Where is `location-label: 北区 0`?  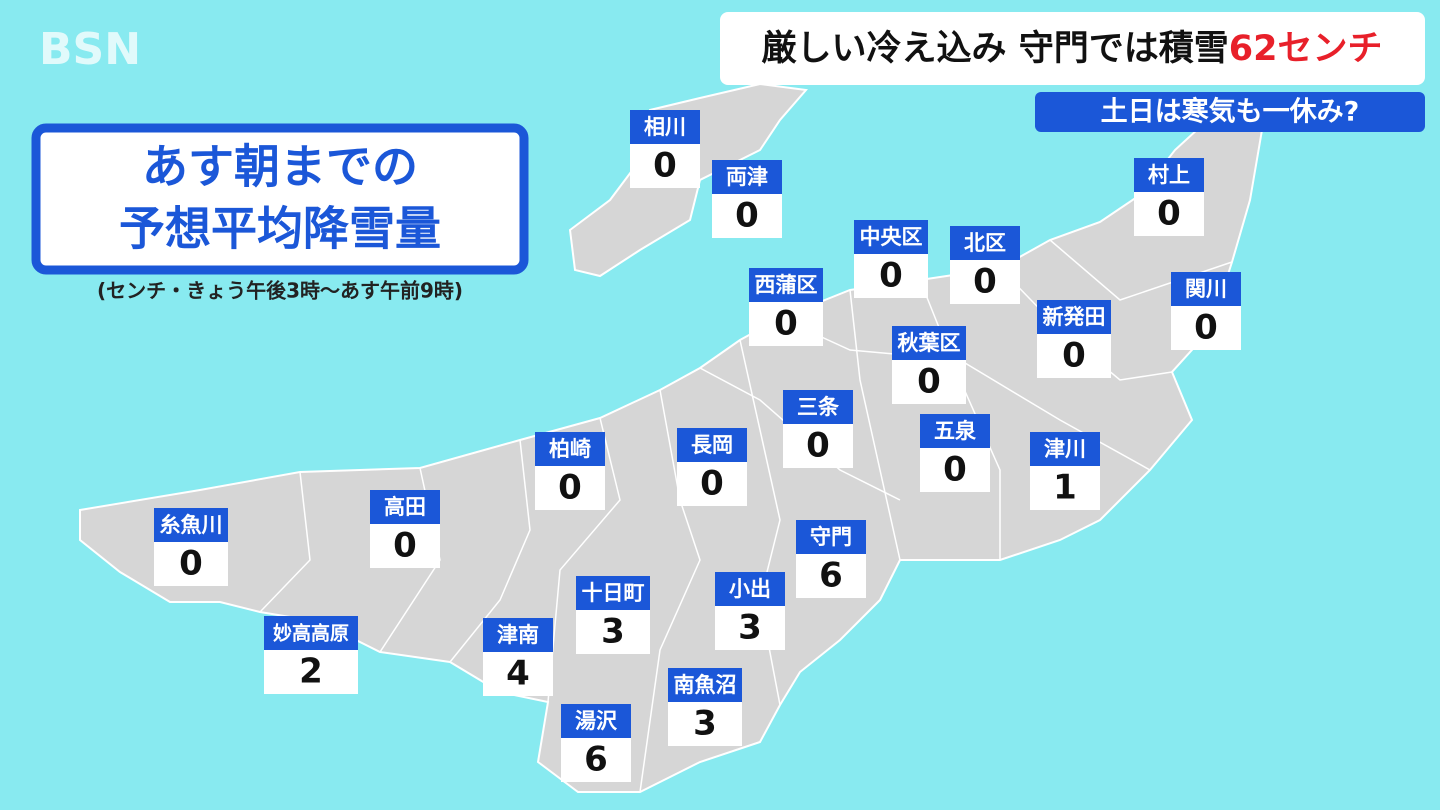
location-label: 北区 0 is located at coordinates (985, 265).